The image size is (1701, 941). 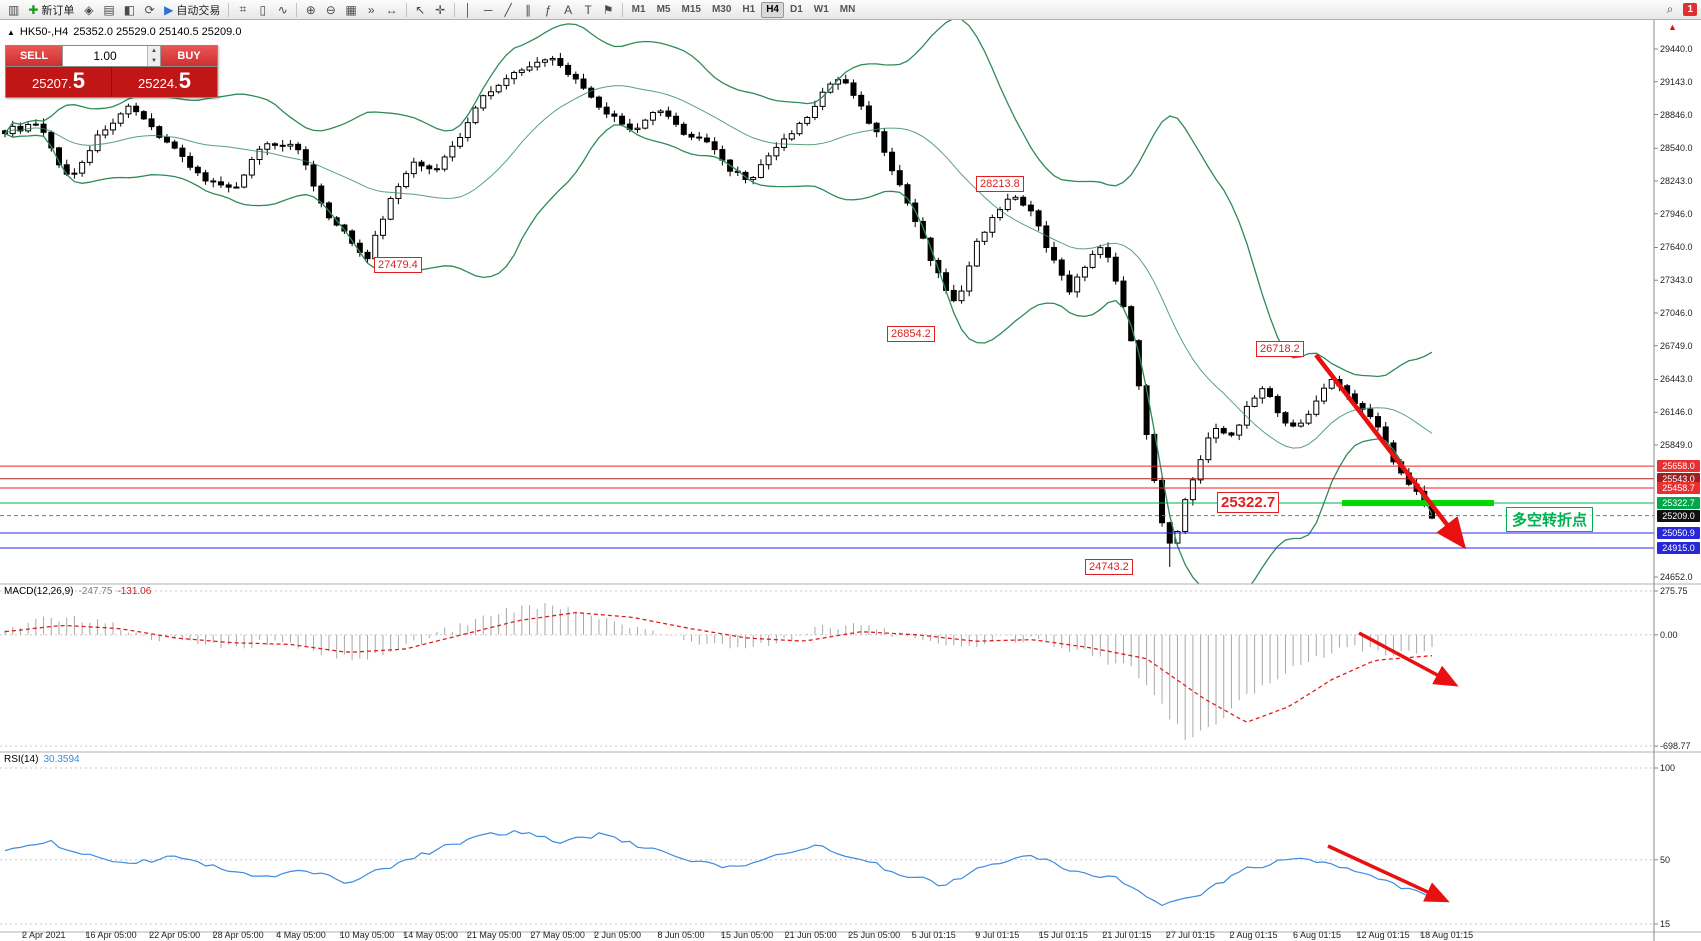 What do you see at coordinates (1672, 27) in the screenshot?
I see `scroll-to-end-marker: ▲` at bounding box center [1672, 27].